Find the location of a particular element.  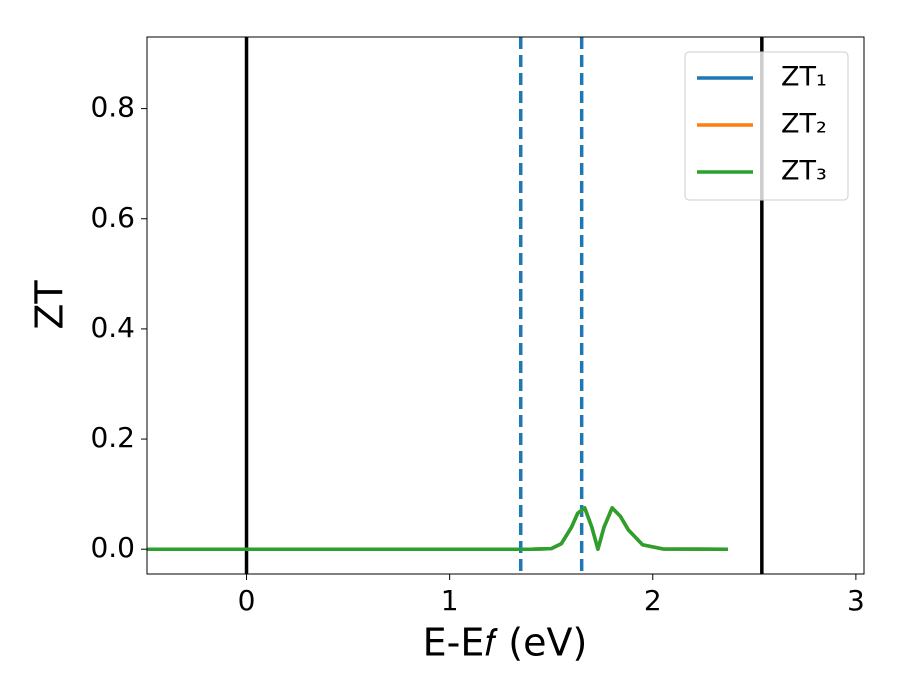

x-tick-label: 3 is located at coordinates (856, 600).